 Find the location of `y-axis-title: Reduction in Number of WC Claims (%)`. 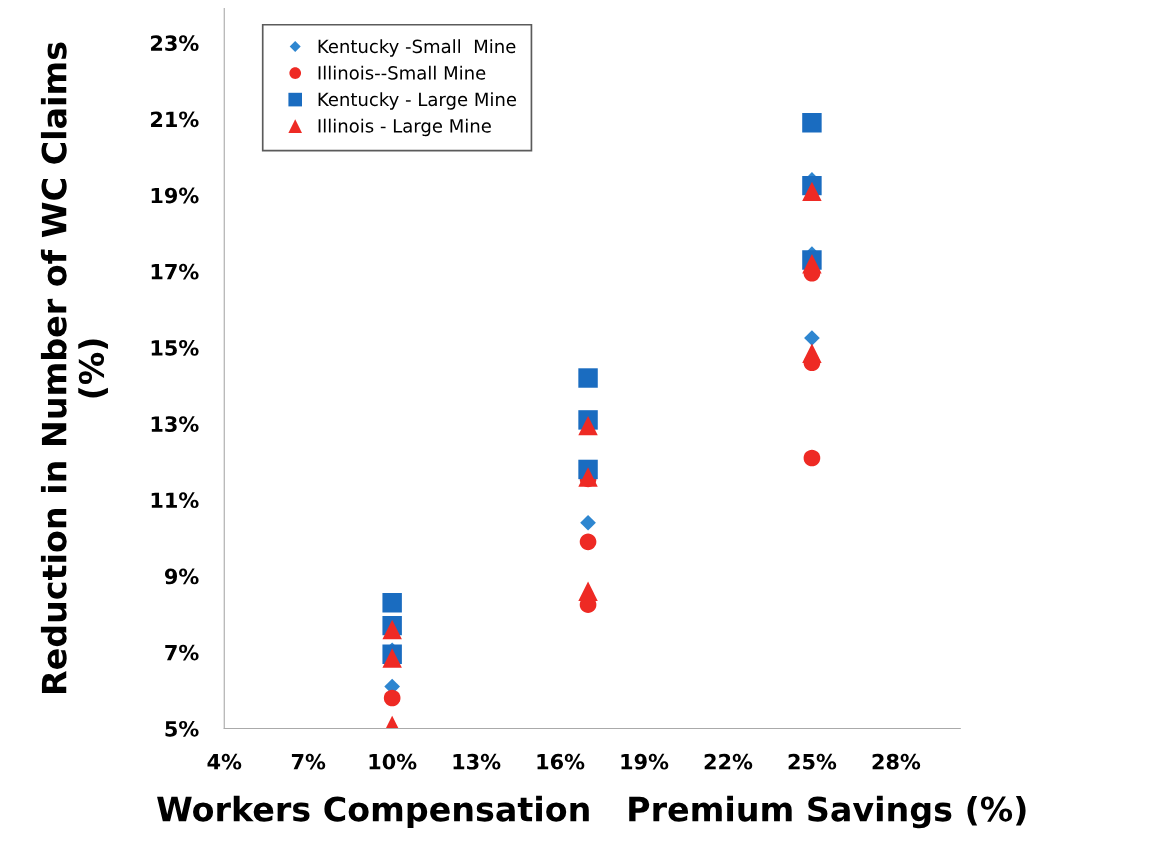

y-axis-title: Reduction in Number of WC Claims (%) is located at coordinates (74, 367).